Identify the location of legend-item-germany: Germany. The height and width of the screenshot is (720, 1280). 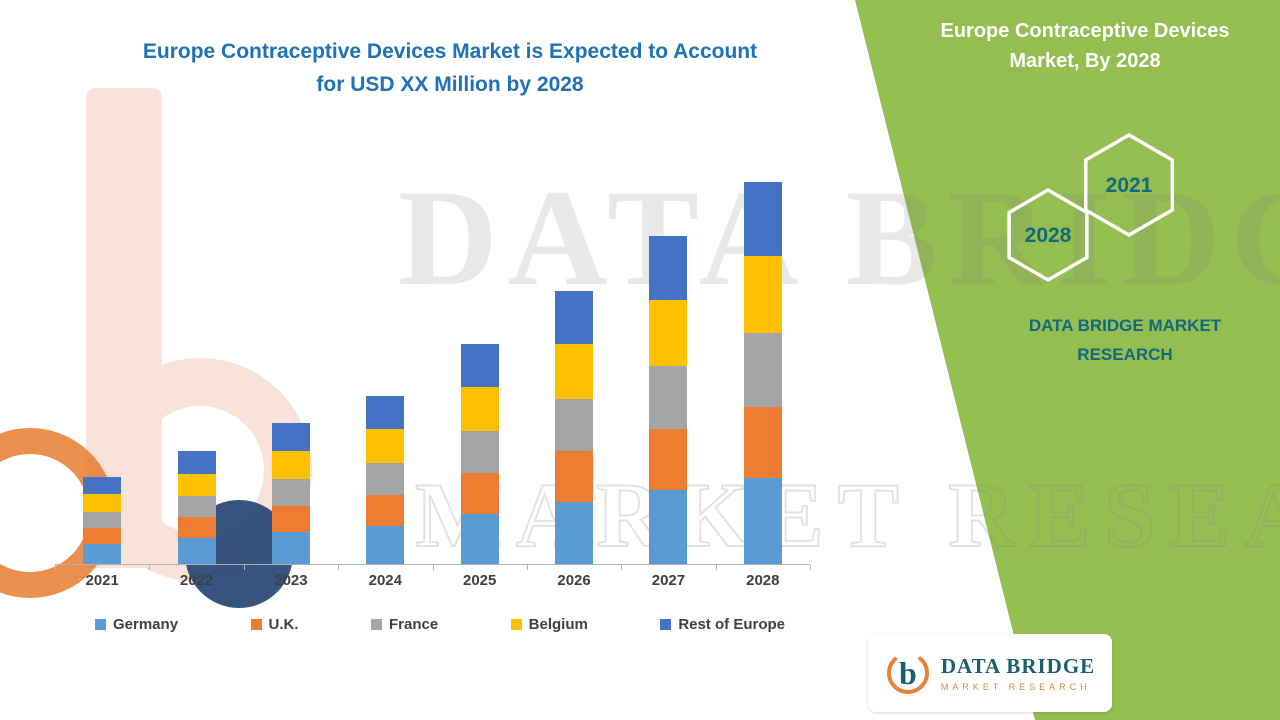
(136, 624).